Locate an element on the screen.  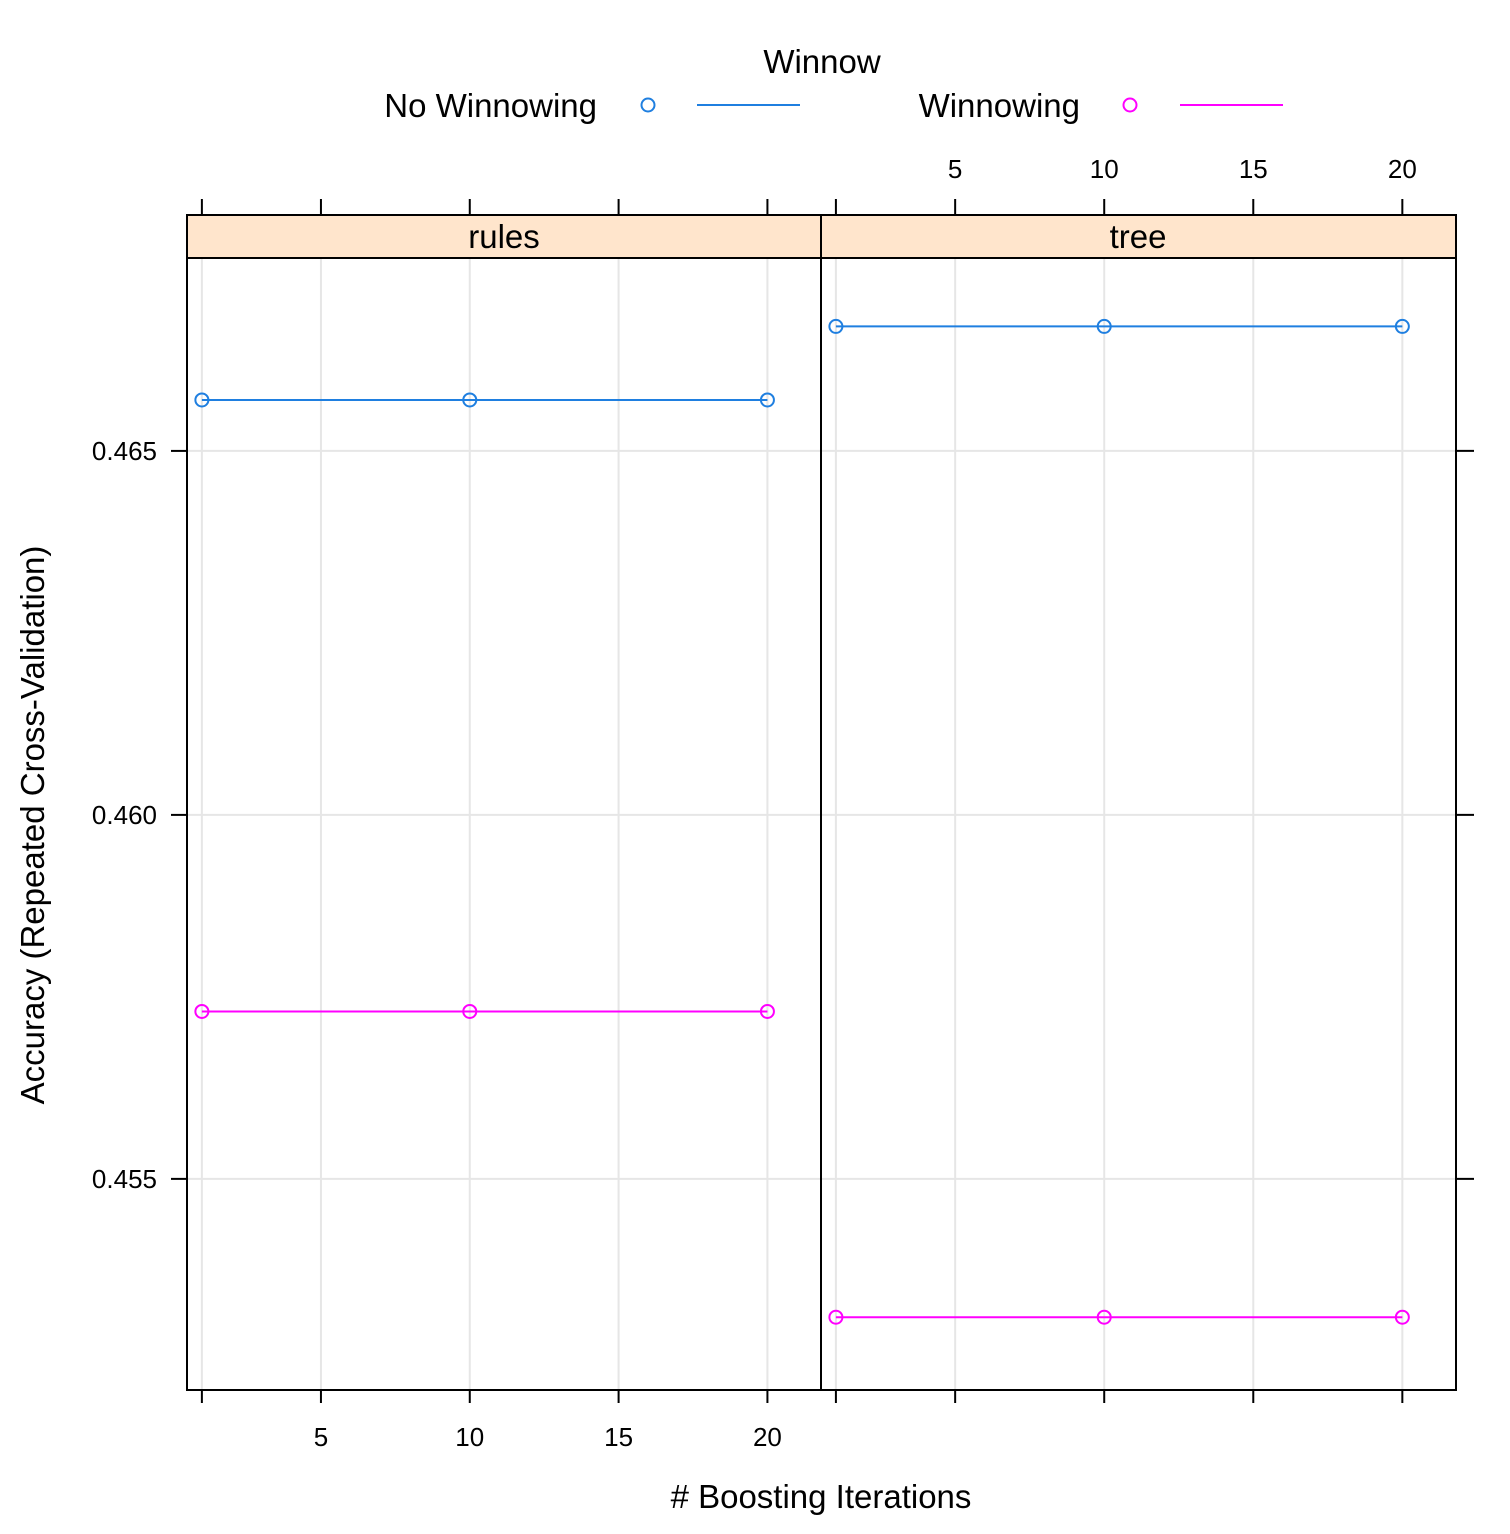
x-axis-label: # Boosting Iterations is located at coordinates (821, 1496).